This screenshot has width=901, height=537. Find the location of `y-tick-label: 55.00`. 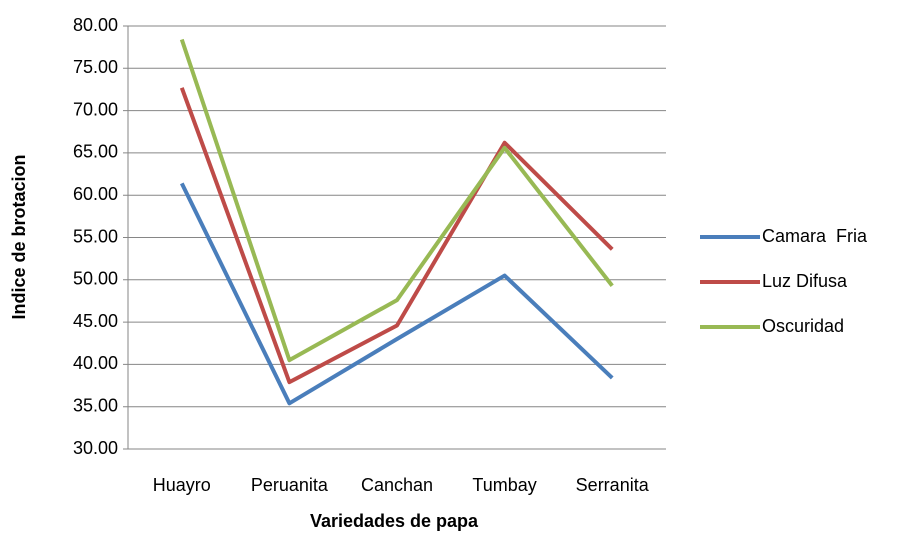

y-tick-label: 55.00 is located at coordinates (95, 236).